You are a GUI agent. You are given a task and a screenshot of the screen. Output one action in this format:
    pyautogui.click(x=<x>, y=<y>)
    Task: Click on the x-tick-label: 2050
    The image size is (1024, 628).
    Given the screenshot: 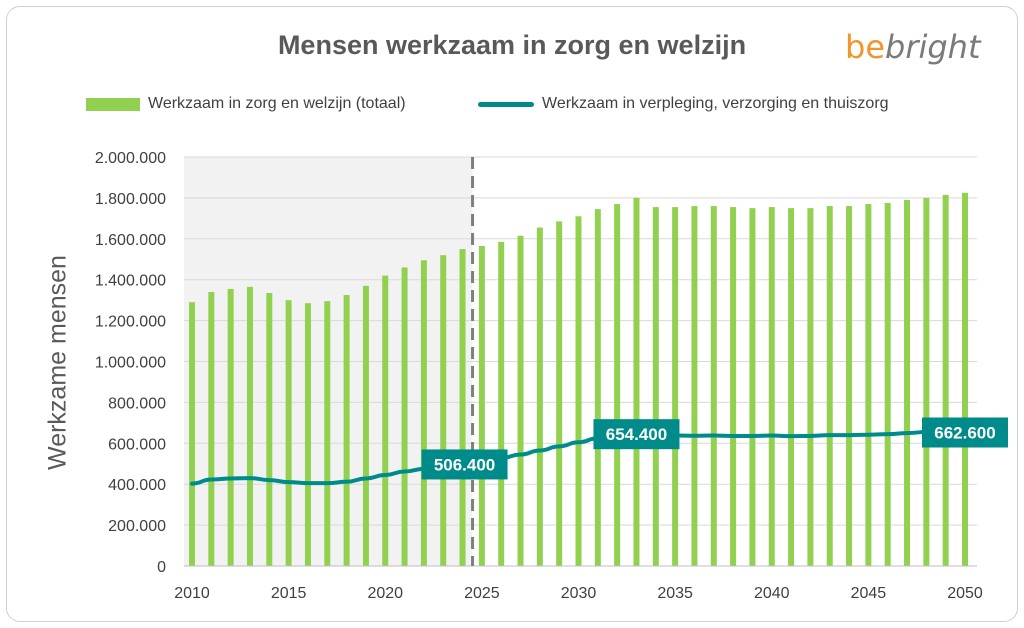 What is the action you would take?
    pyautogui.click(x=965, y=593)
    